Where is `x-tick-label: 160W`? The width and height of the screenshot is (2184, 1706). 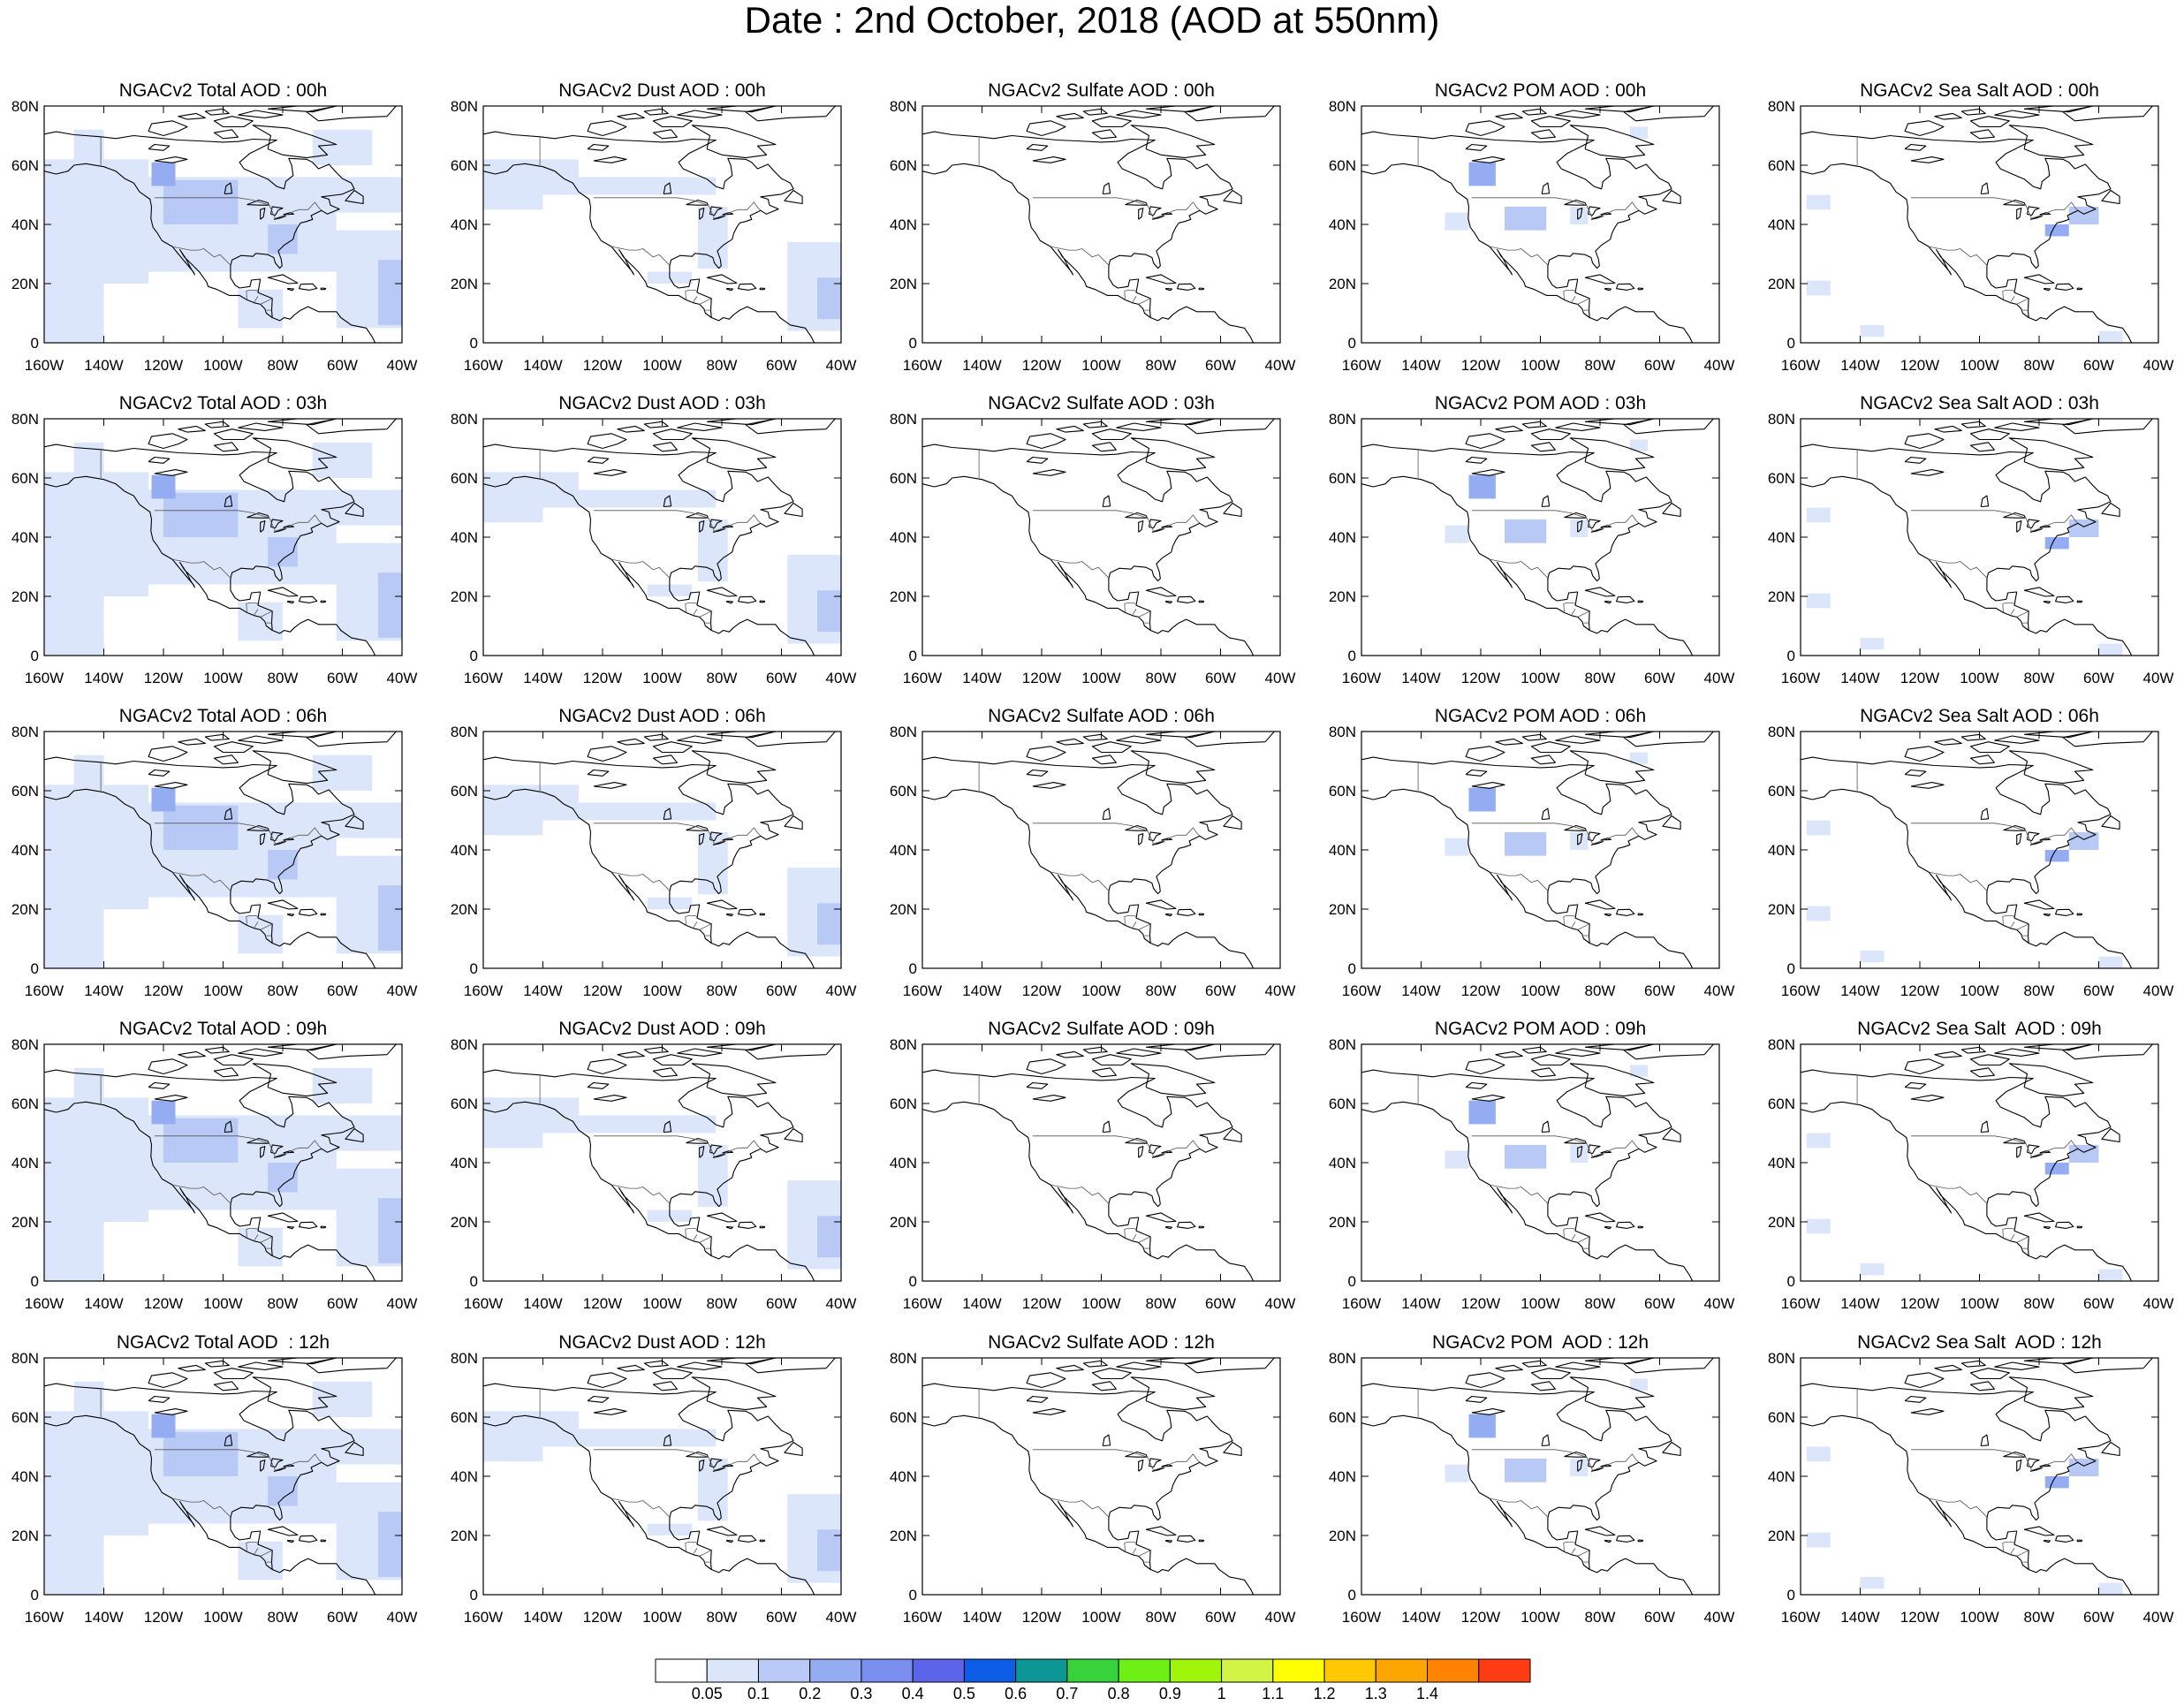 x-tick-label: 160W is located at coordinates (44, 991).